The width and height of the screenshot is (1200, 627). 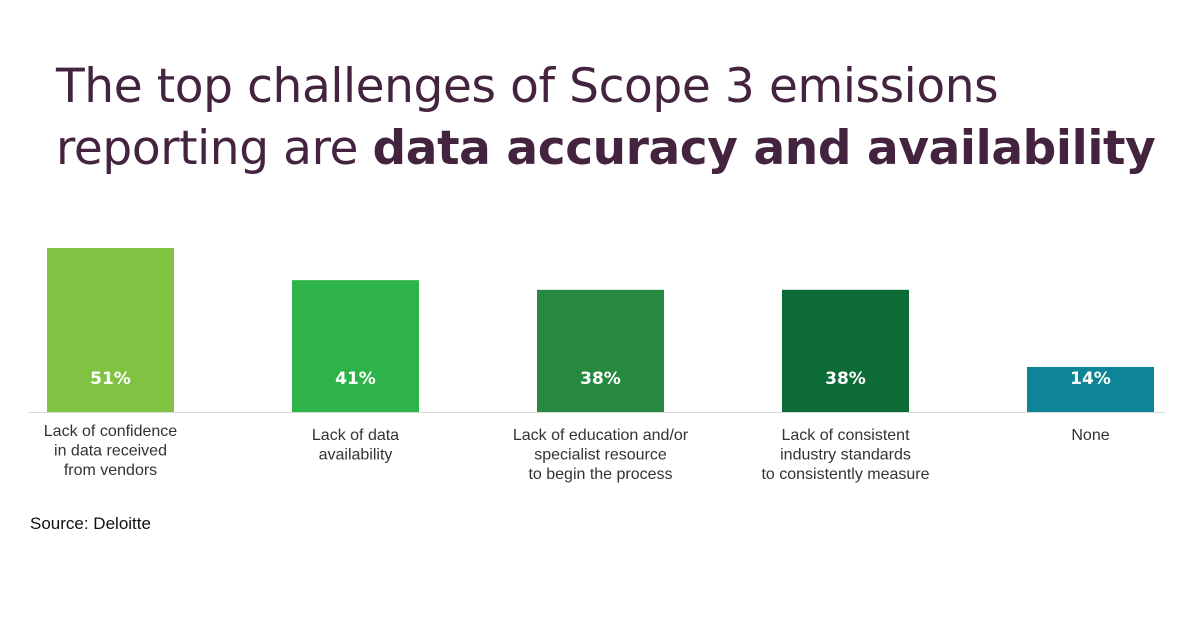 I want to click on bar-value-label-2: 41%, so click(x=355, y=379).